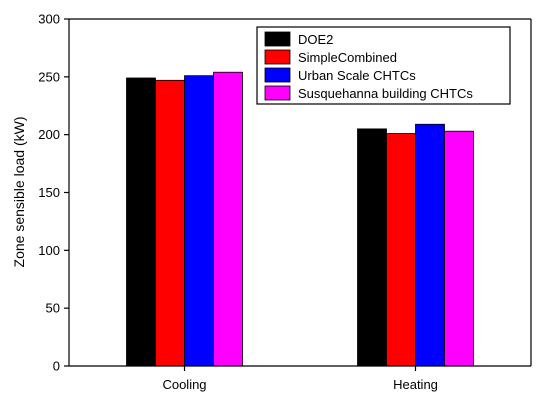 The width and height of the screenshot is (550, 404). What do you see at coordinates (315, 39) in the screenshot?
I see `legend-label: DOE2` at bounding box center [315, 39].